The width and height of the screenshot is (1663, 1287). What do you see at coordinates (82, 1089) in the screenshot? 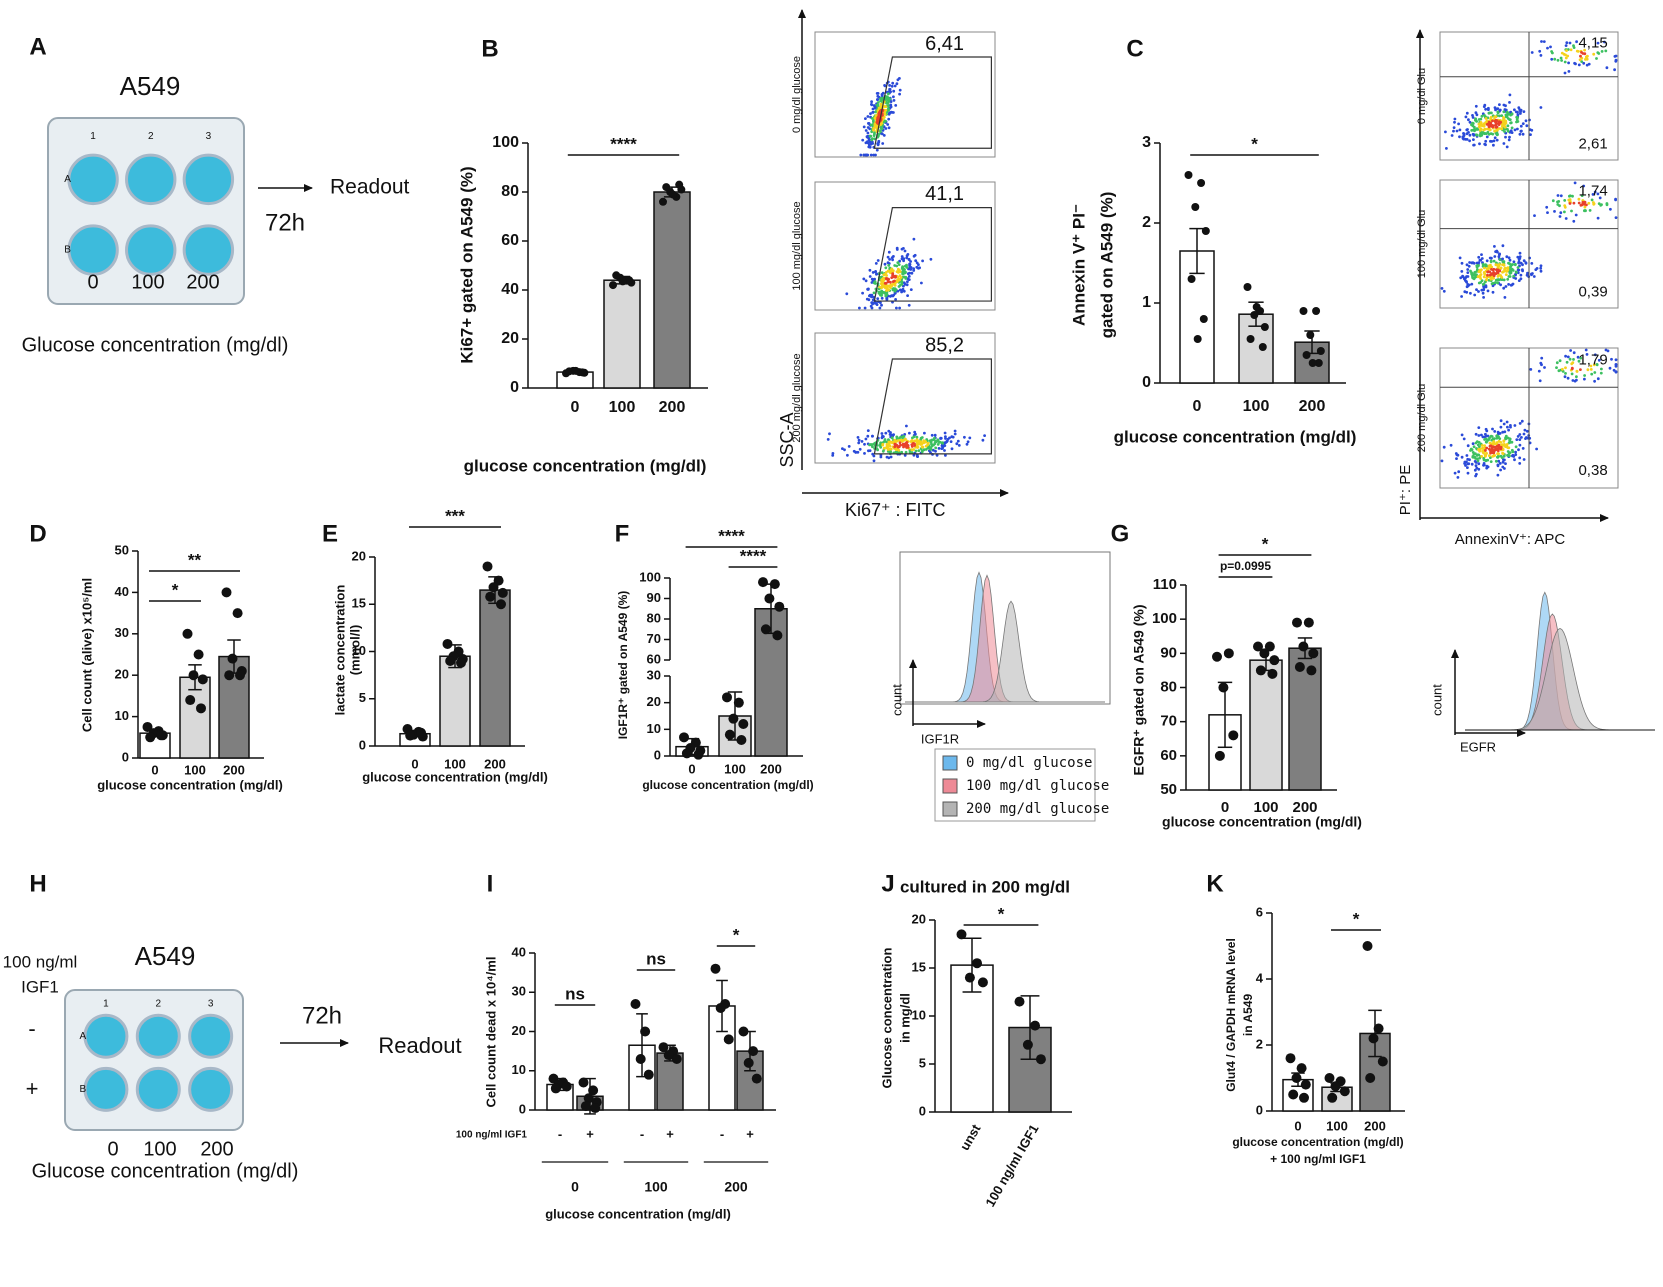
I see `plate-row: B` at bounding box center [82, 1089].